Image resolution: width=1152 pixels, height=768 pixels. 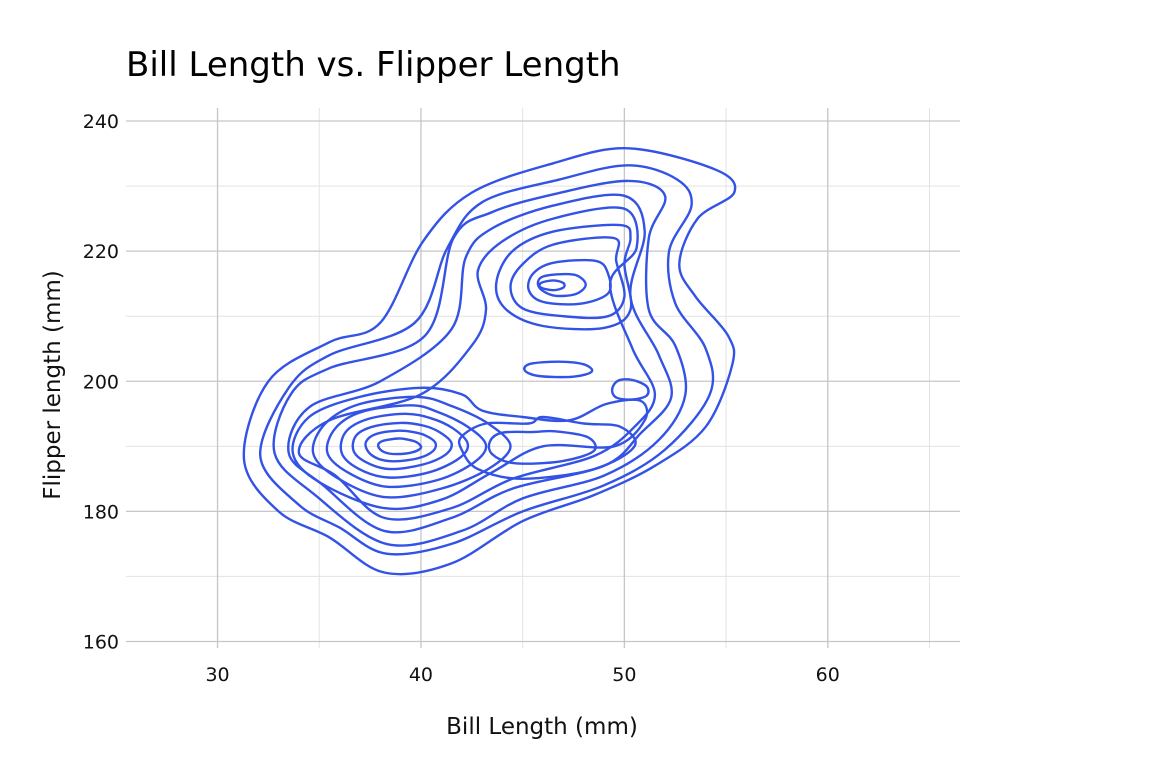 I want to click on y-axis-label: Flipper length (mm), so click(x=53, y=385).